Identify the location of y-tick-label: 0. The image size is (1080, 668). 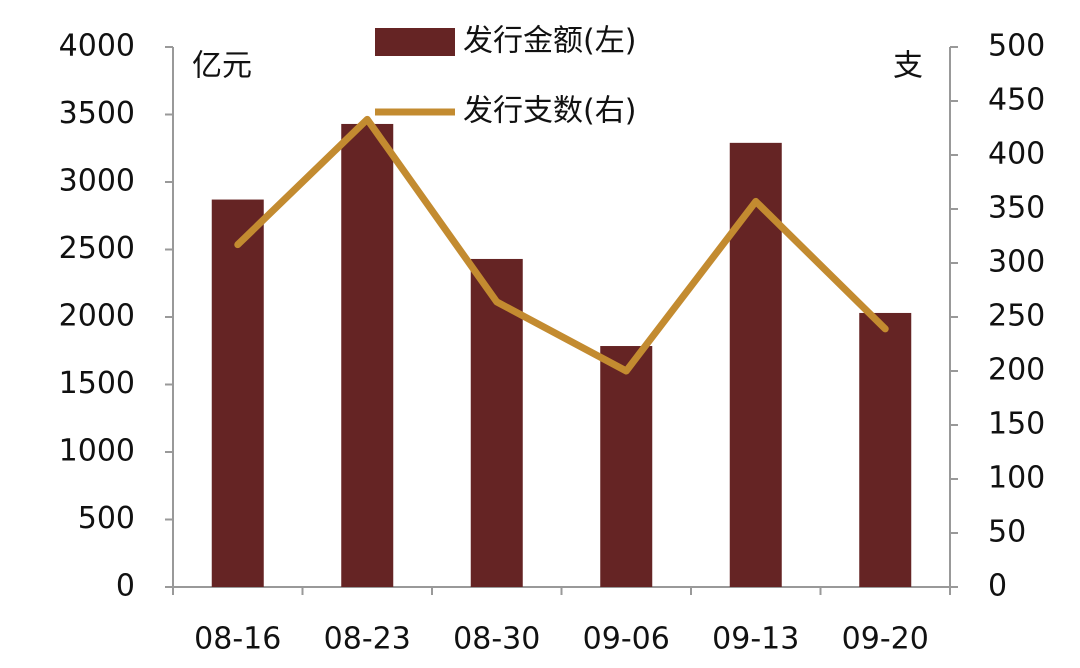
(125, 586).